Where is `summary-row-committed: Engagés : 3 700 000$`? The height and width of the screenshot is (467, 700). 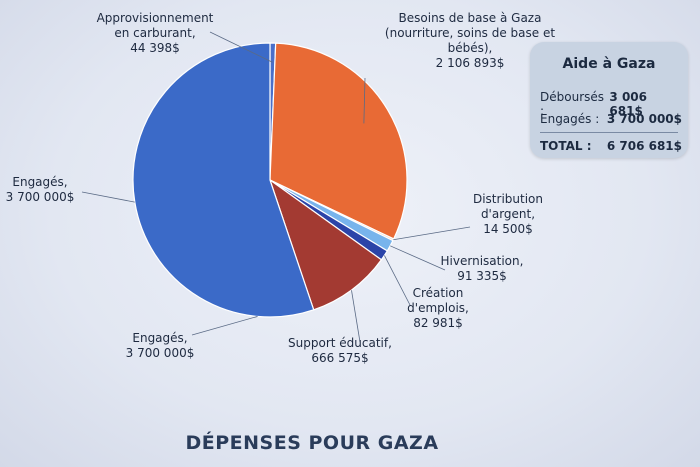
summary-row-committed: Engagés : 3 700 000$ is located at coordinates (611, 119).